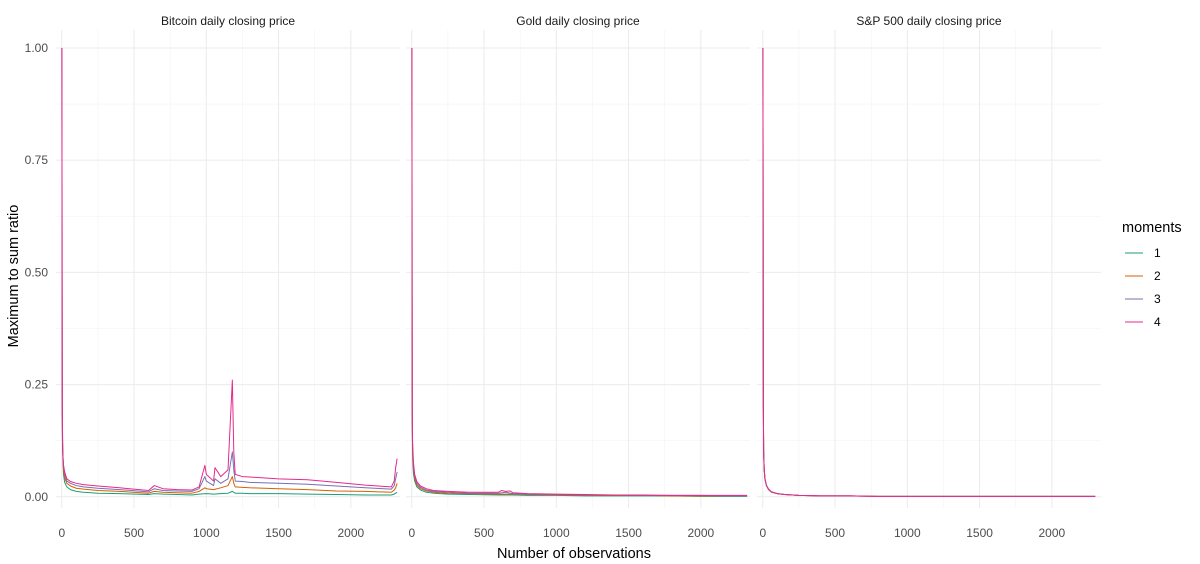 The height and width of the screenshot is (564, 1200). I want to click on y-axis-title: Maximum to sum ratio, so click(14, 276).